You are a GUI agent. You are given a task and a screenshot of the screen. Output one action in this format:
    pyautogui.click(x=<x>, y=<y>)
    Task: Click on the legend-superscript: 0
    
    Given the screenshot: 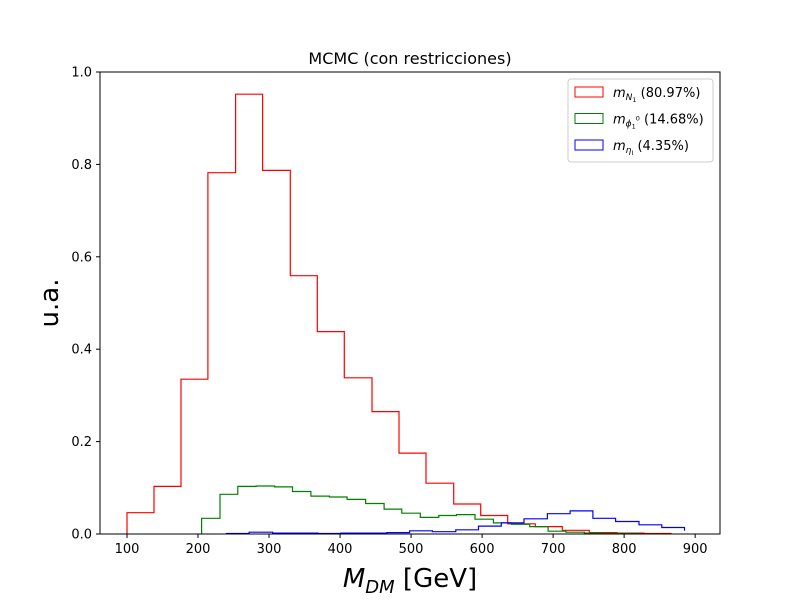 What is the action you would take?
    pyautogui.click(x=638, y=119)
    